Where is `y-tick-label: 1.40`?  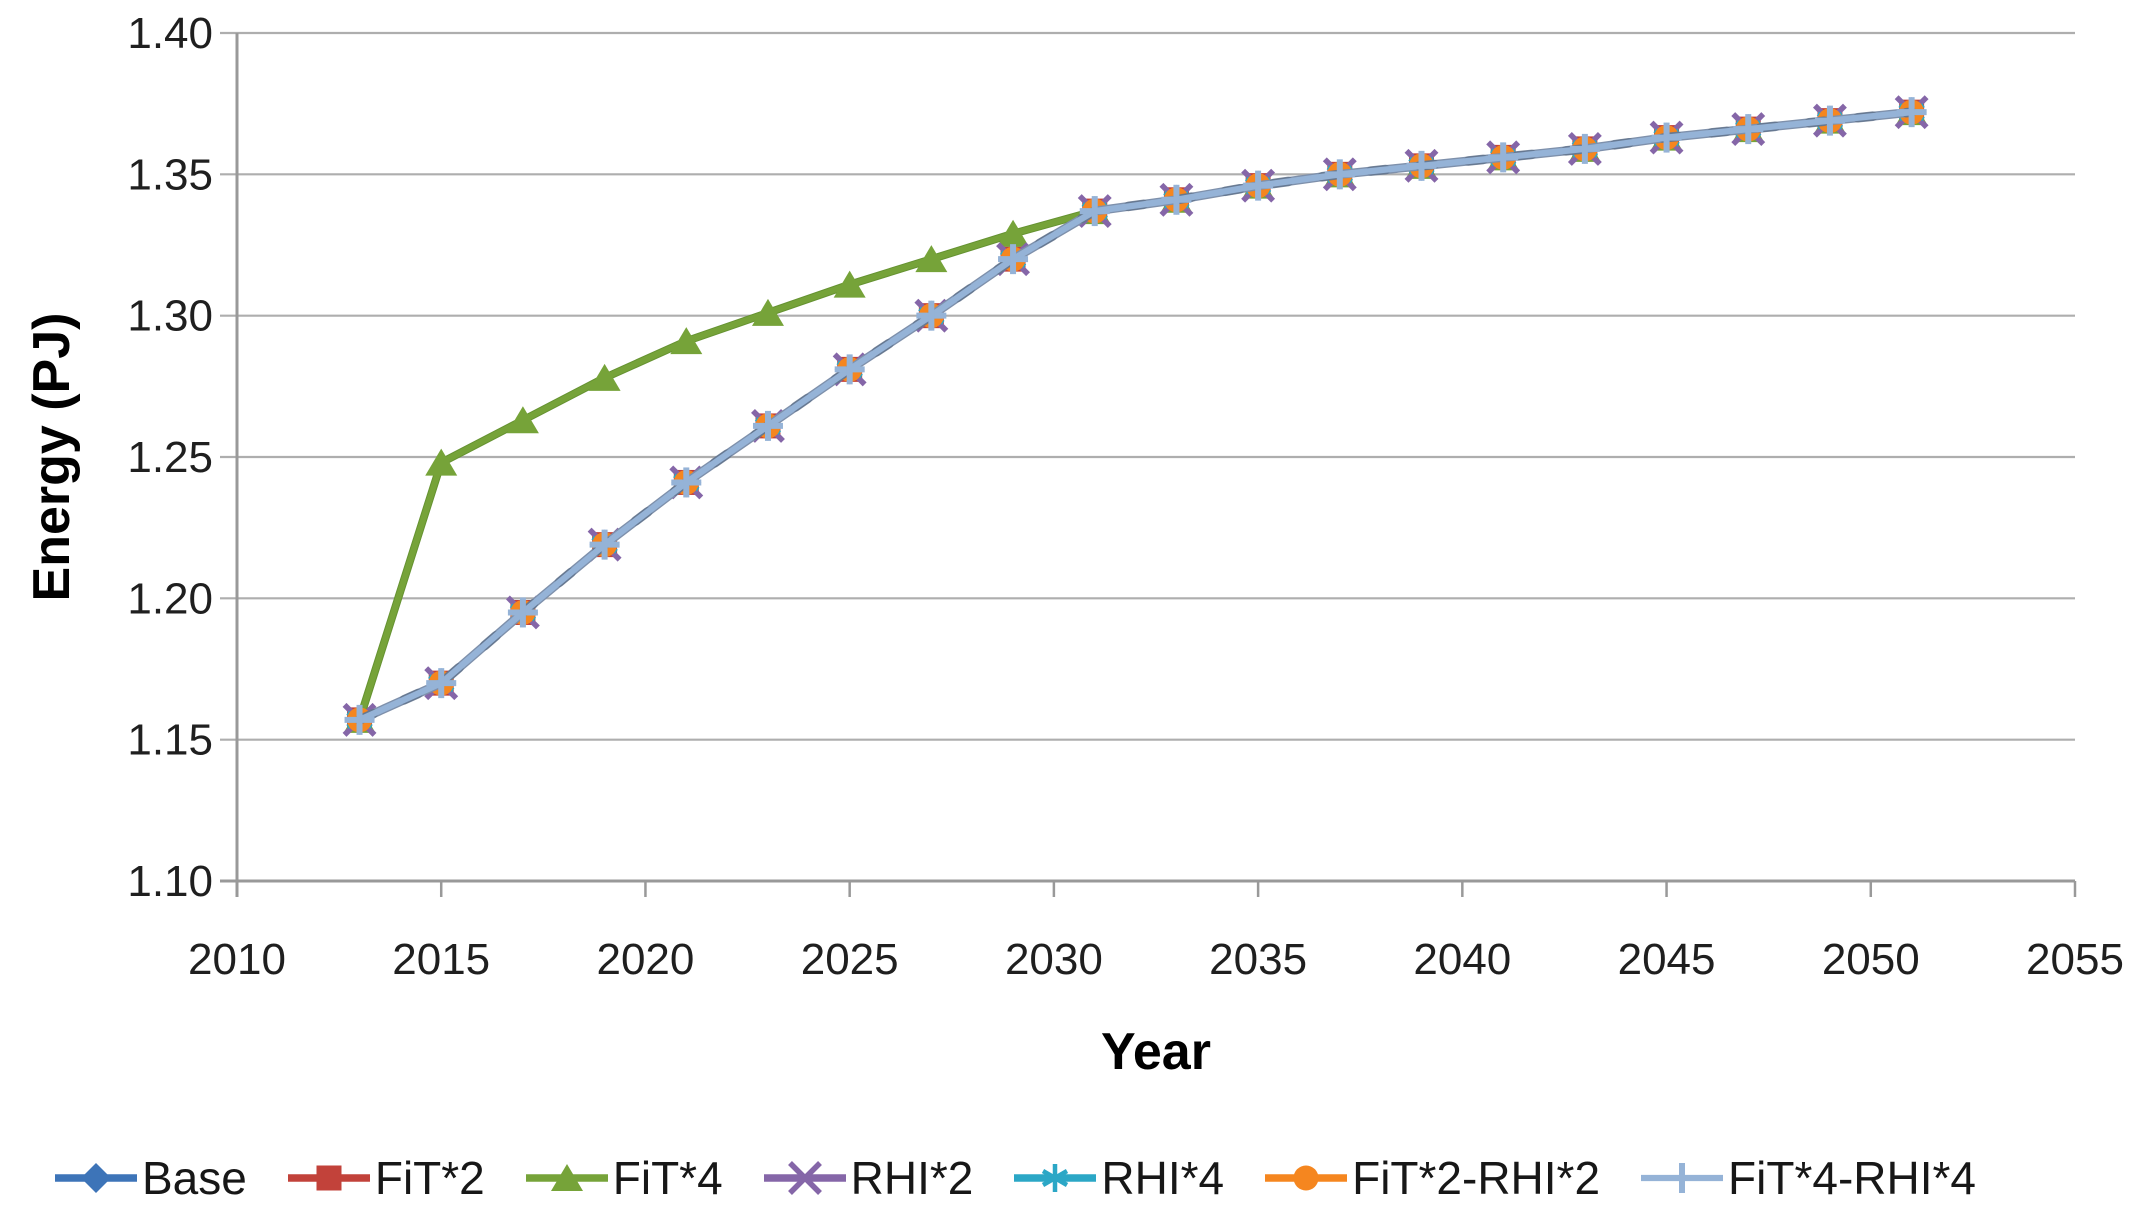
y-tick-label: 1.40 is located at coordinates (170, 33).